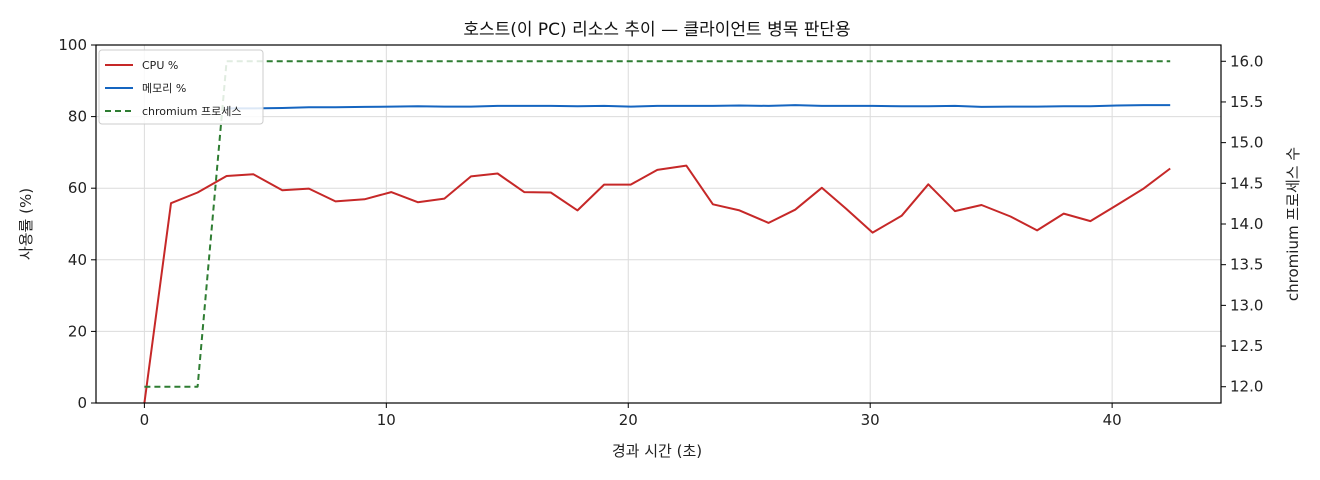 This screenshot has height=480, width=1320. What do you see at coordinates (1246, 387) in the screenshot?
I see `y-tick-label-right: 12.0` at bounding box center [1246, 387].